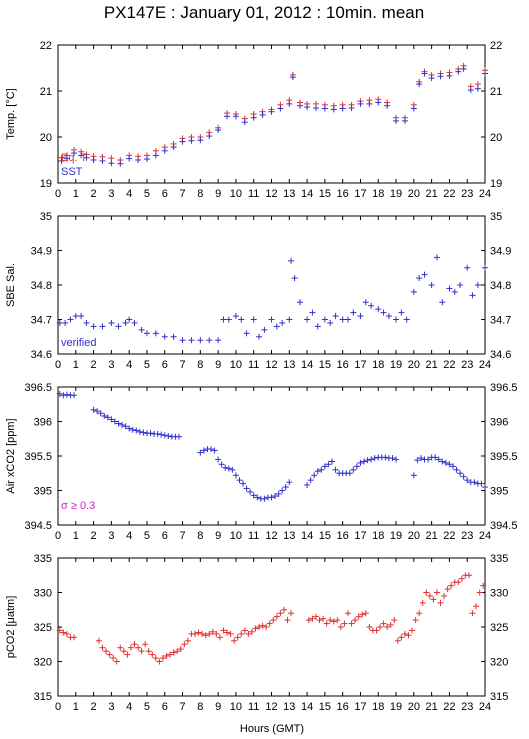 The width and height of the screenshot is (529, 739). Describe the element at coordinates (504, 457) in the screenshot. I see `y-tick-label-right: 395.5` at that location.